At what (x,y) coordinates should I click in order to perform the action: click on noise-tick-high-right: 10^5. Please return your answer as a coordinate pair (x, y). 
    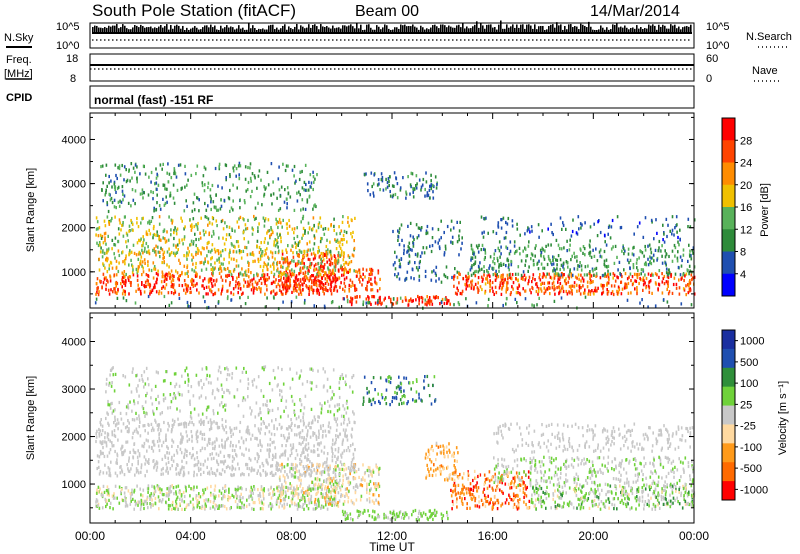
    Looking at the image, I should click on (718, 27).